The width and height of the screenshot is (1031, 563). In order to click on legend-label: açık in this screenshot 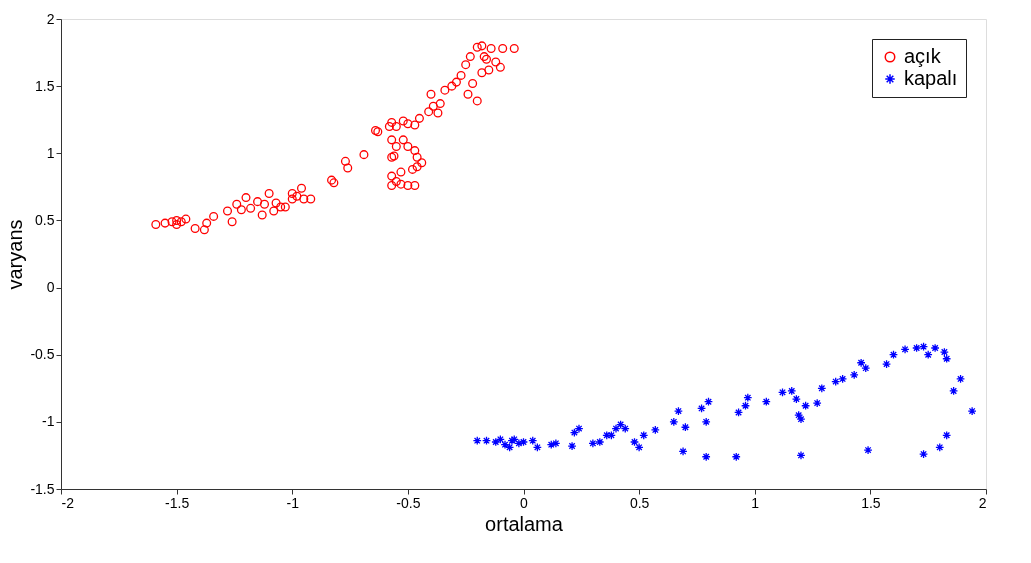, I will do `click(923, 56)`.